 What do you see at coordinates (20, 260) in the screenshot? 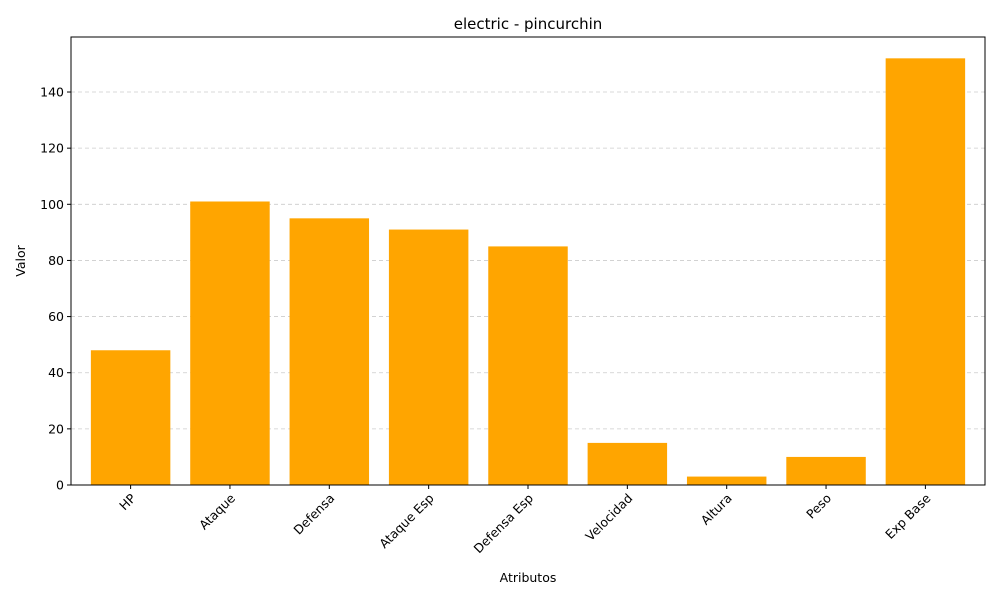
I see `y-axis-label: Valor` at bounding box center [20, 260].